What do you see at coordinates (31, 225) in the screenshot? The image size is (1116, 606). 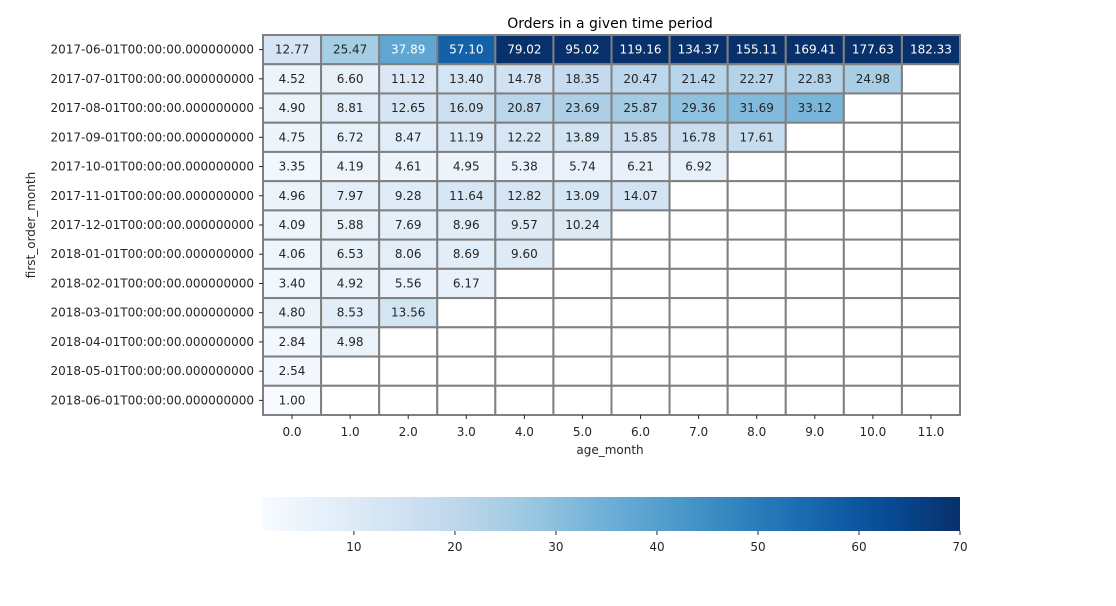 I see `y-axis-label: first_order_month` at bounding box center [31, 225].